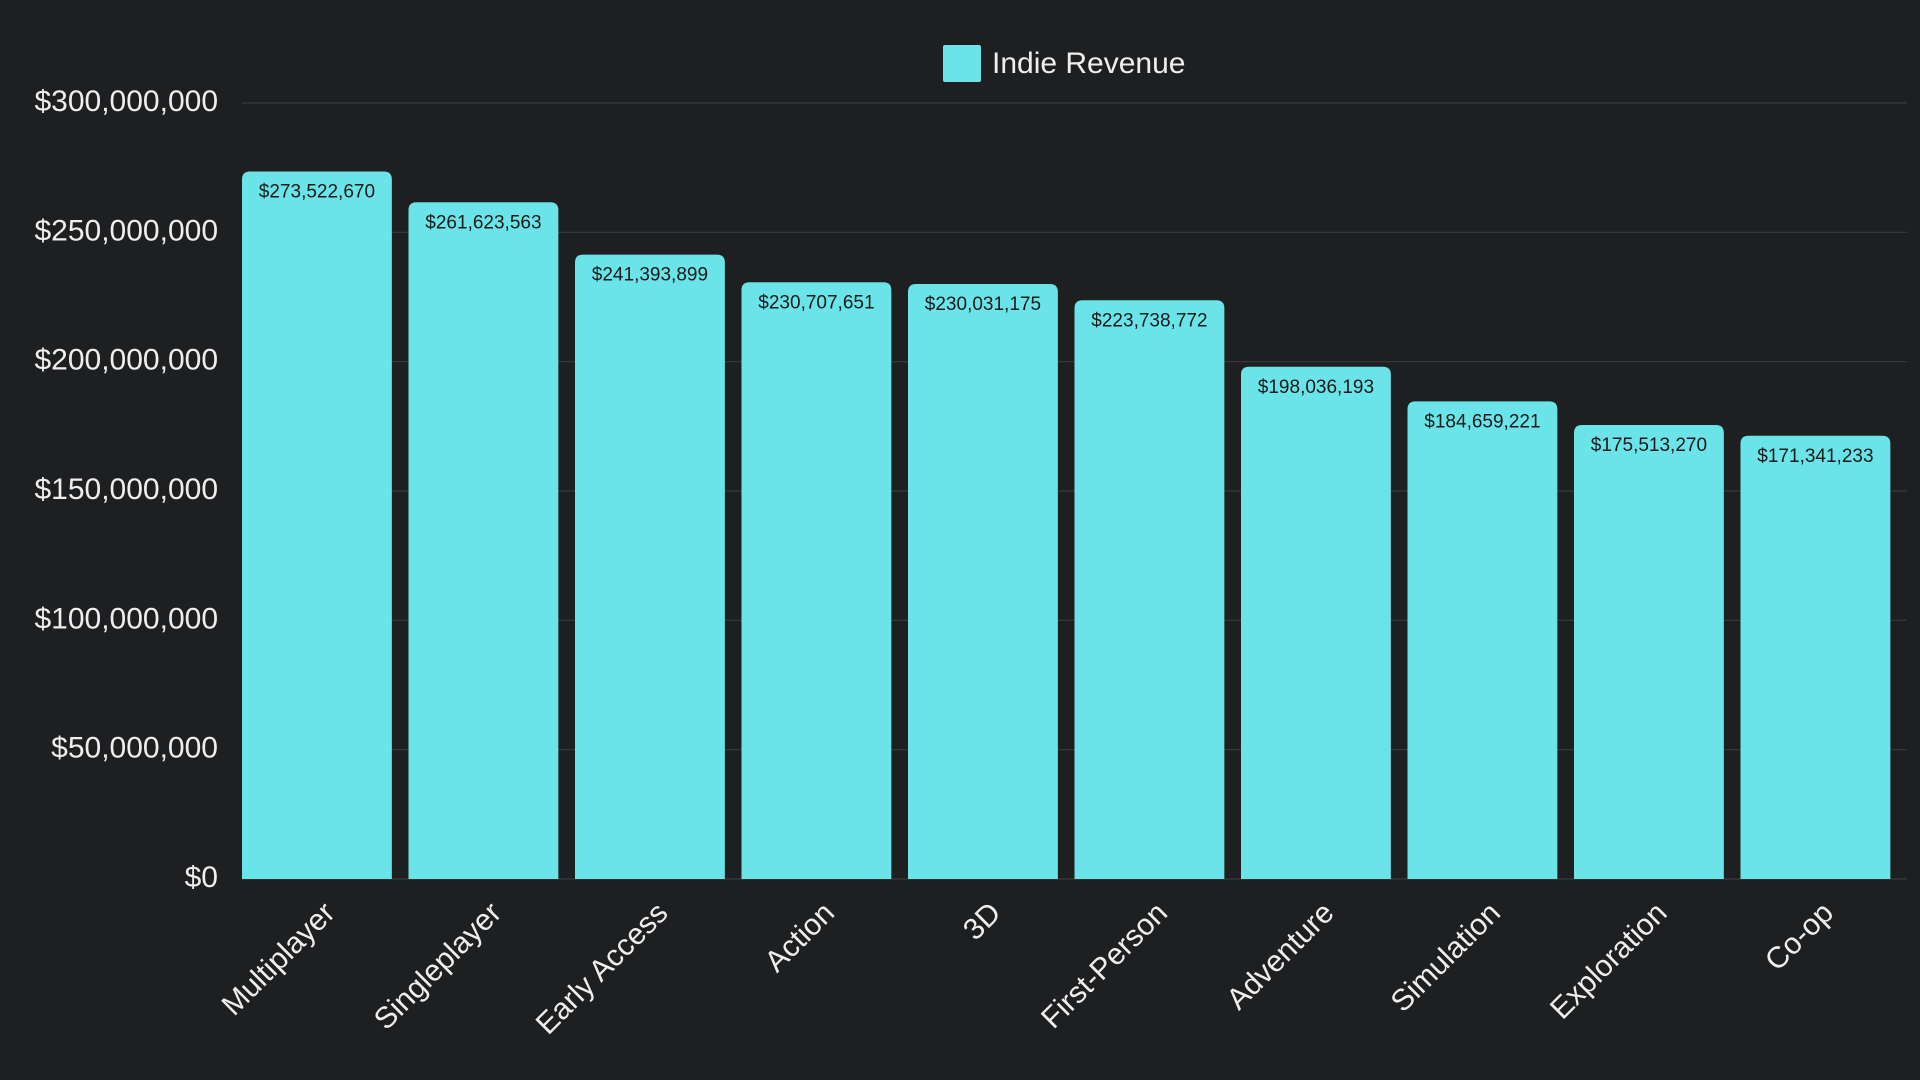 The width and height of the screenshot is (1920, 1080). What do you see at coordinates (1088, 63) in the screenshot?
I see `legend-label: Indie Revenue` at bounding box center [1088, 63].